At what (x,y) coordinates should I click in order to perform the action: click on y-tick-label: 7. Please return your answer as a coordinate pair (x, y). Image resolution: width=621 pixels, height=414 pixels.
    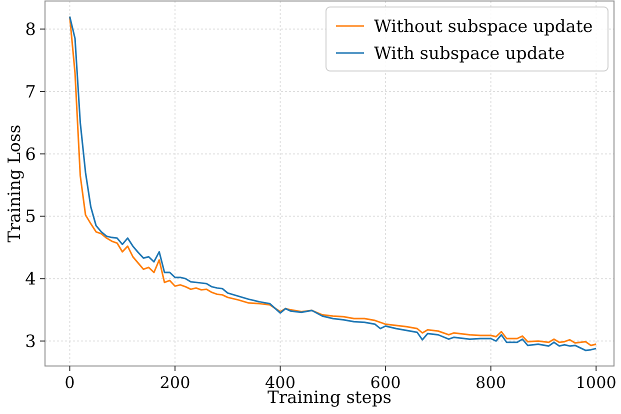
    Looking at the image, I should click on (30, 92).